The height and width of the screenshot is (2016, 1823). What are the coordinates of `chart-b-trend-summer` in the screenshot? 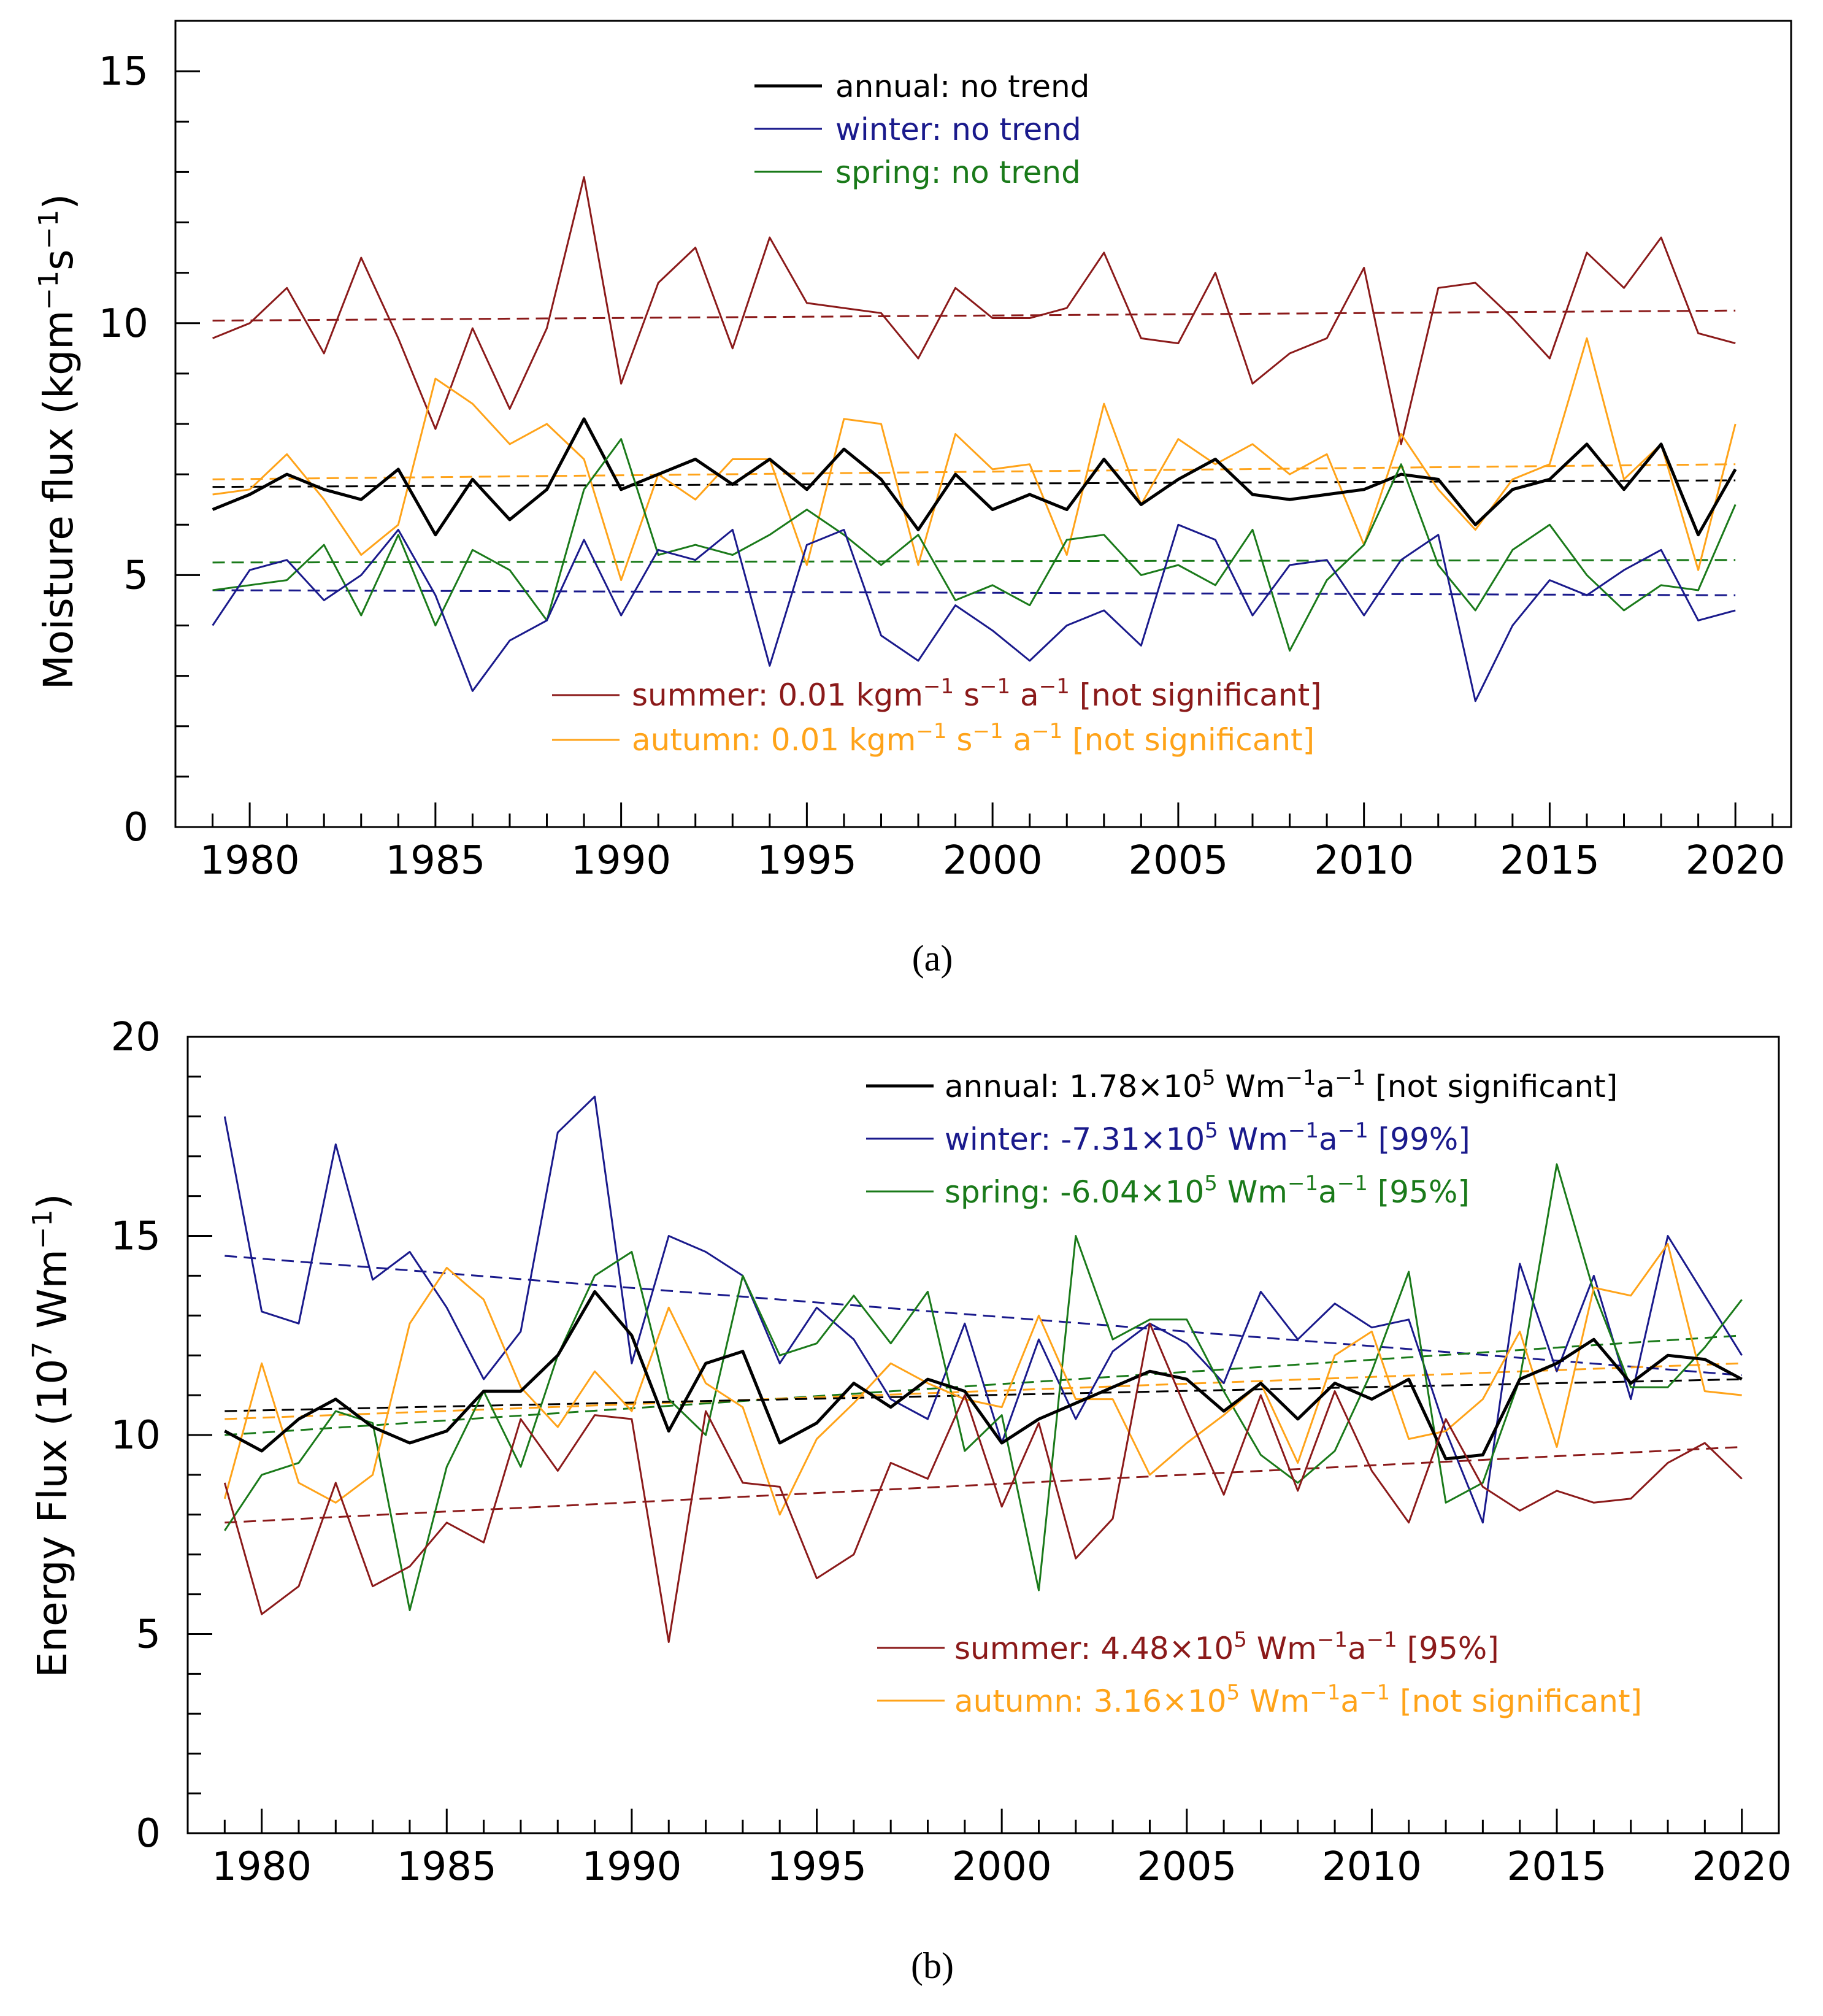 It's located at (983, 1485).